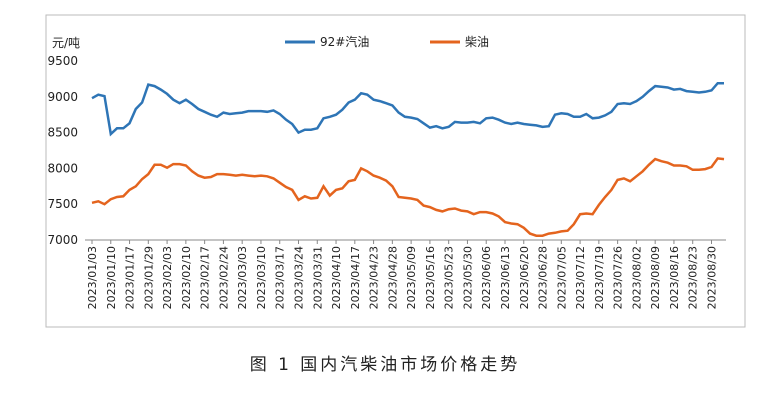 The image size is (771, 413). Describe the element at coordinates (148, 277) in the screenshot. I see `x-tick-label: 2023/01/29` at that location.